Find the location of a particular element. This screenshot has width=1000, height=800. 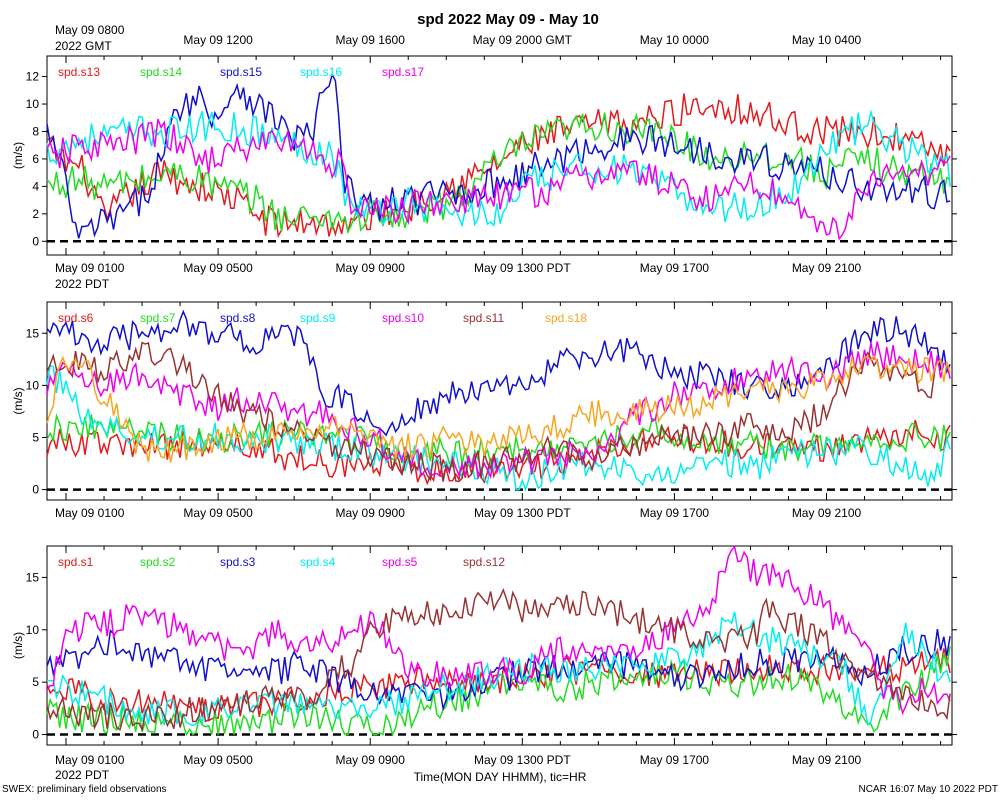

series-line-spd.s14 is located at coordinates (498, 173).